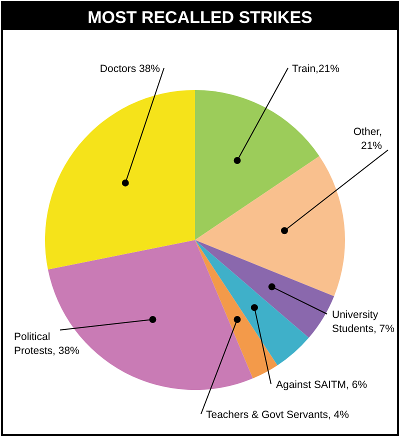  Describe the element at coordinates (200, 17) in the screenshot. I see `chart-title: MOST RECALLED STRIKES` at that location.